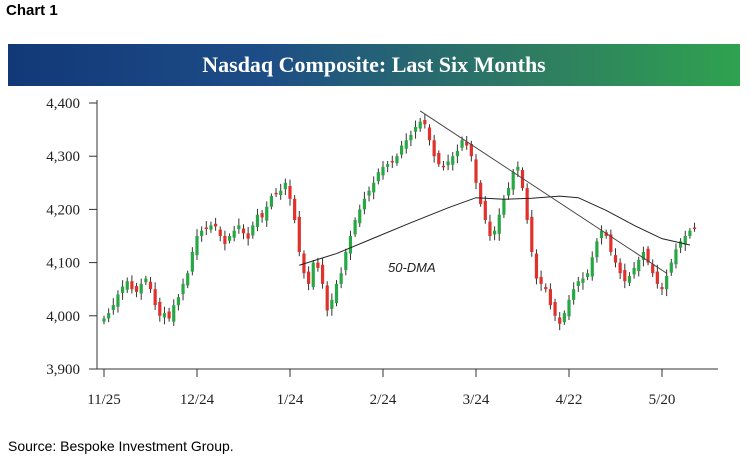  Describe the element at coordinates (543, 192) in the screenshot. I see `trendline` at that location.